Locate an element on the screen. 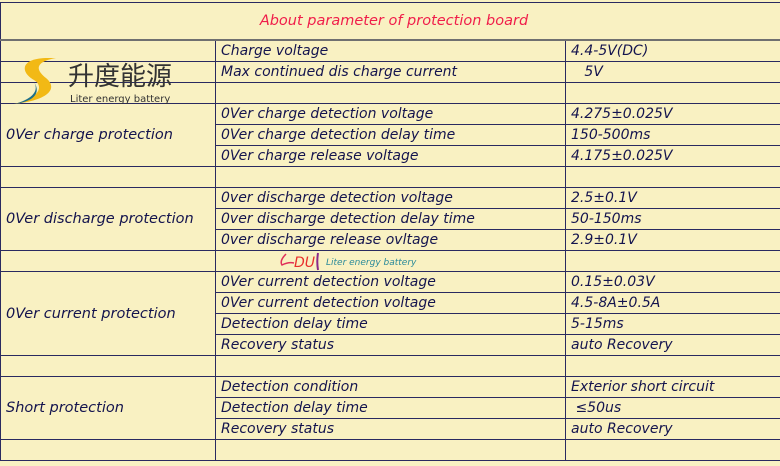 The image size is (780, 466). table-row: Max continued dis charge current 5V is located at coordinates (390, 72).